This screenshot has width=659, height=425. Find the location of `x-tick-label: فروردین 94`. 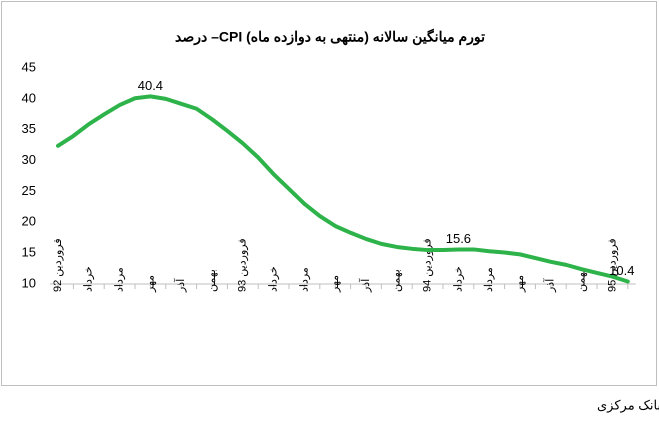

x-tick-label: فروردین 94 is located at coordinates (428, 265).